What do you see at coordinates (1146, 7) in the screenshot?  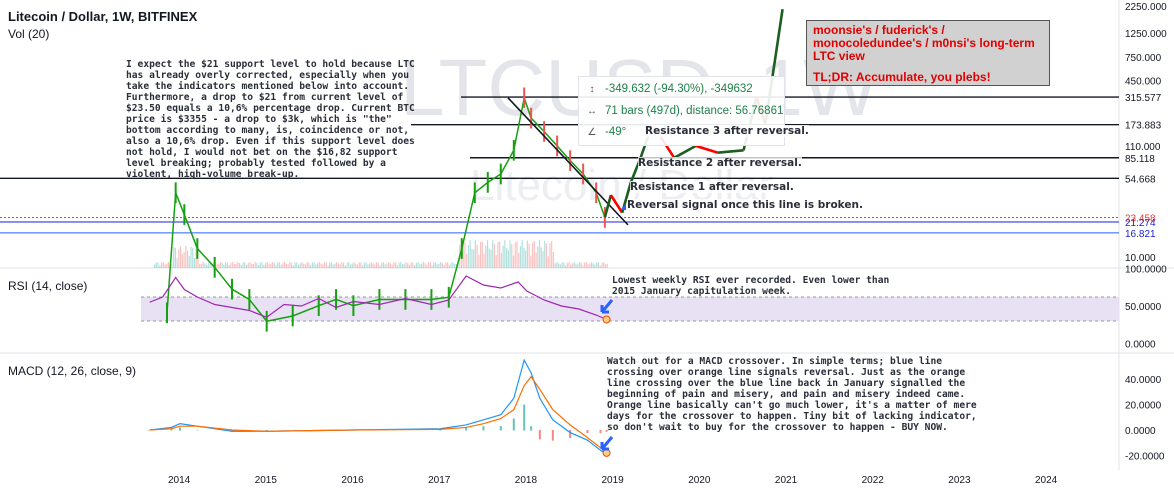 I see `price-axis-tick: 2250.000` at bounding box center [1146, 7].